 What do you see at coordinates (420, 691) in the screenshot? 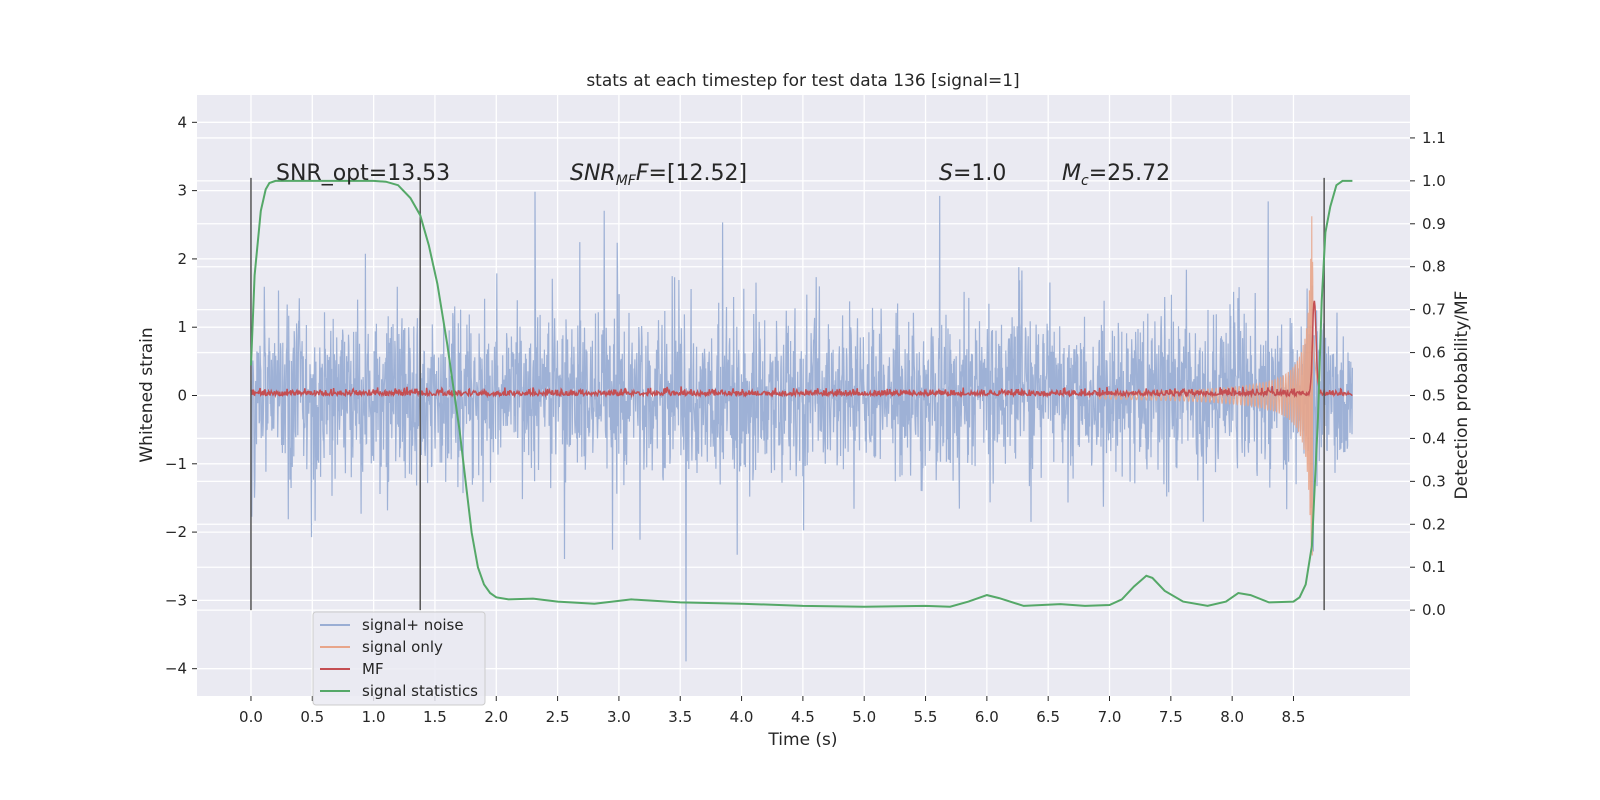
I see `legend-label-signal-statistics: signal statistics` at bounding box center [420, 691].